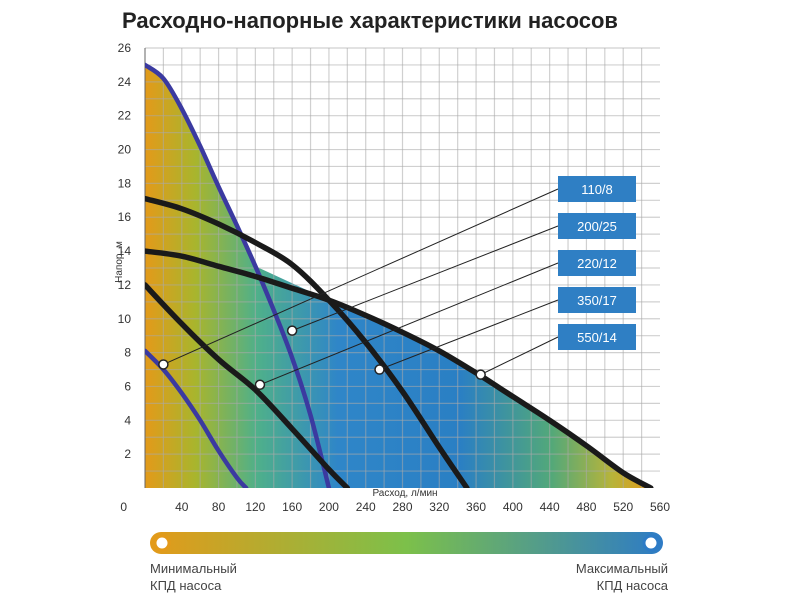 Image resolution: width=800 pixels, height=600 pixels. I want to click on legend-label: 550/14, so click(597, 337).